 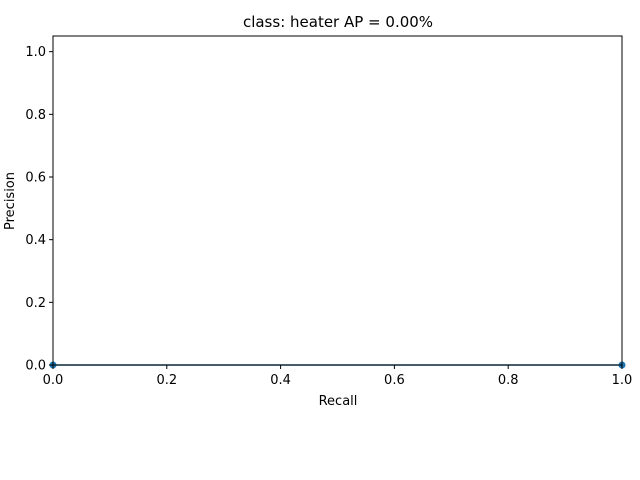 I want to click on x-tick-label: 0.4, so click(x=280, y=380).